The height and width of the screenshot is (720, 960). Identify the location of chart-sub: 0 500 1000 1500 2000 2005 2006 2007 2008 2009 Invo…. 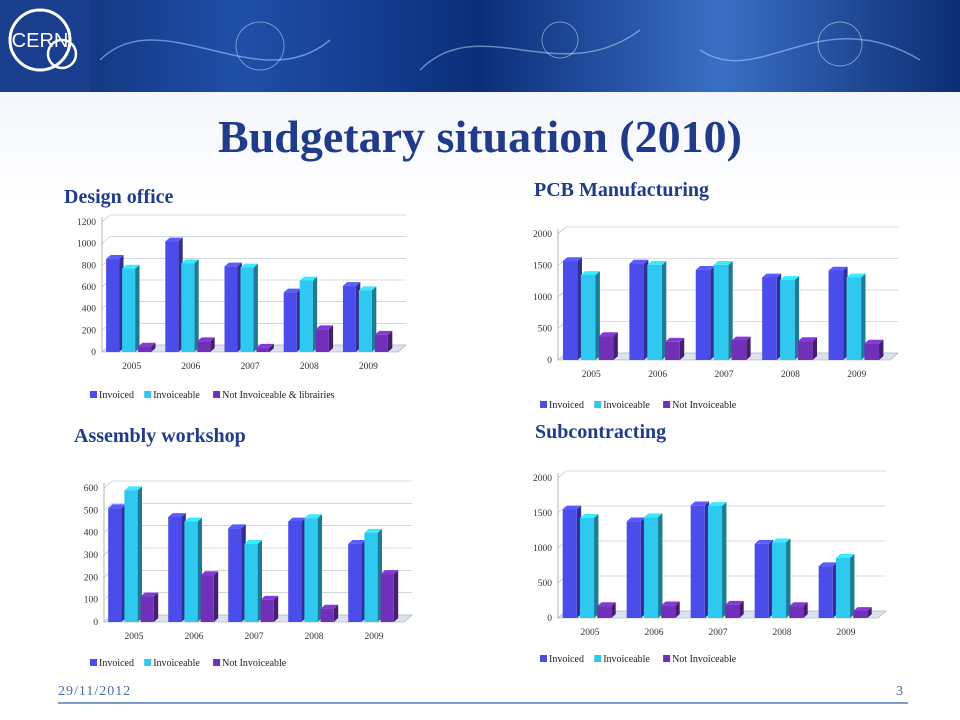
(710, 567).